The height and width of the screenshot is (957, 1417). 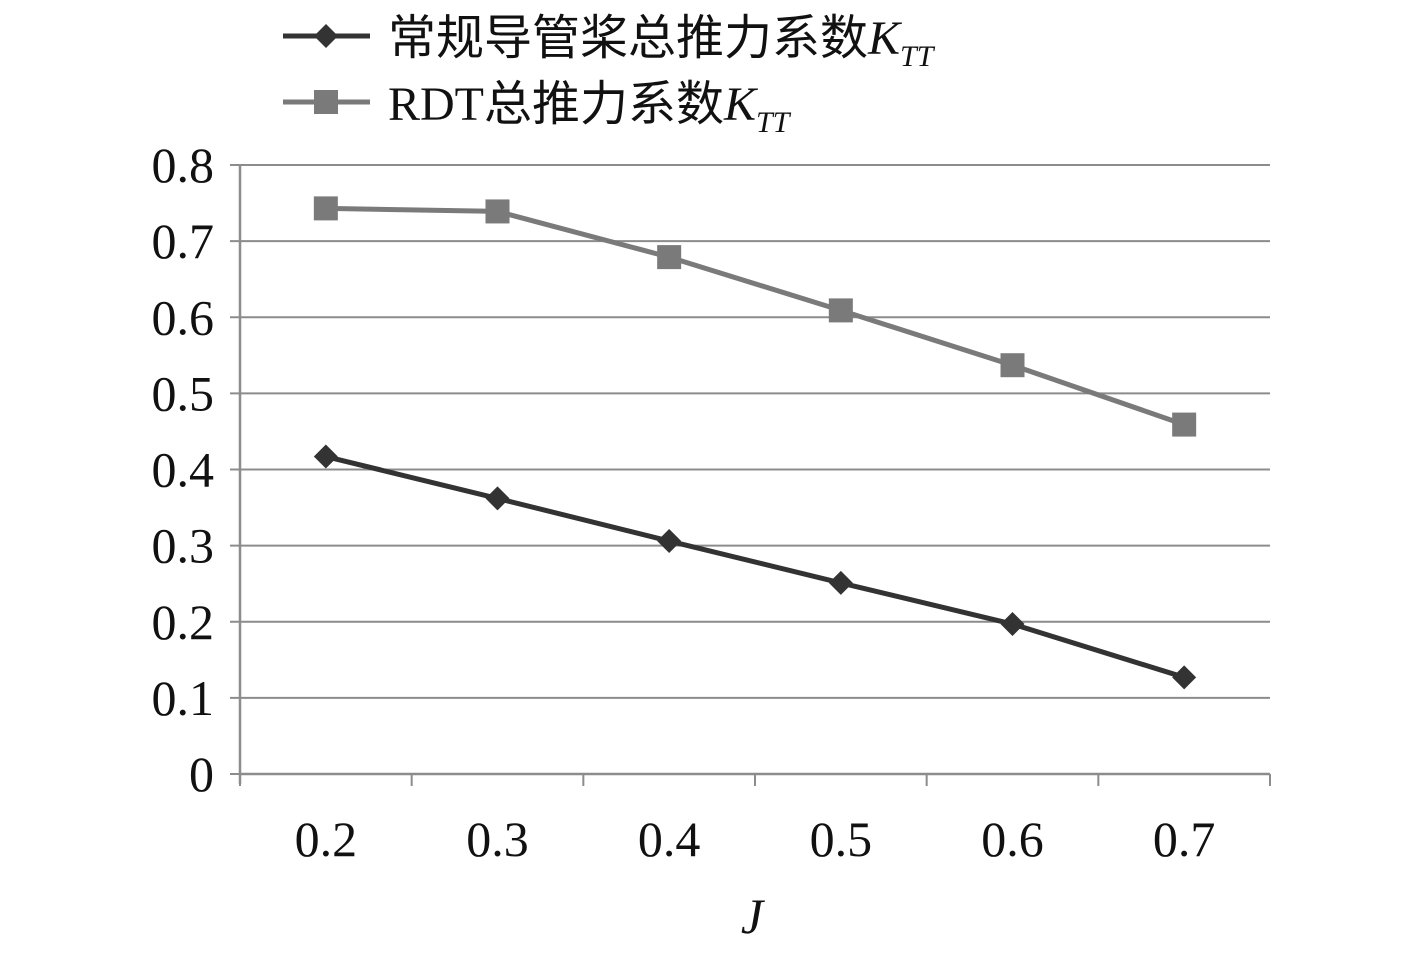 I want to click on legend-item-2: RDT总推力系数KTT, so click(x=537, y=108).